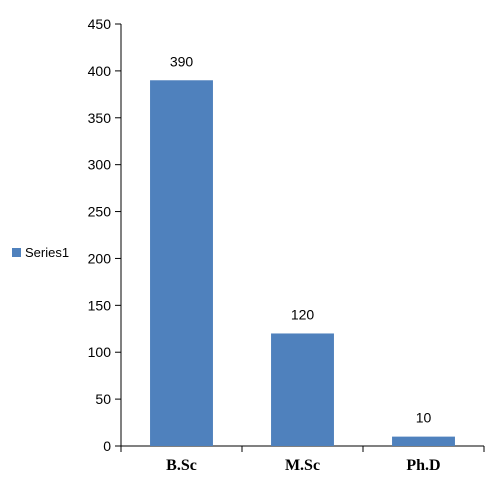  What do you see at coordinates (424, 418) in the screenshot?
I see `data-label: 10` at bounding box center [424, 418].